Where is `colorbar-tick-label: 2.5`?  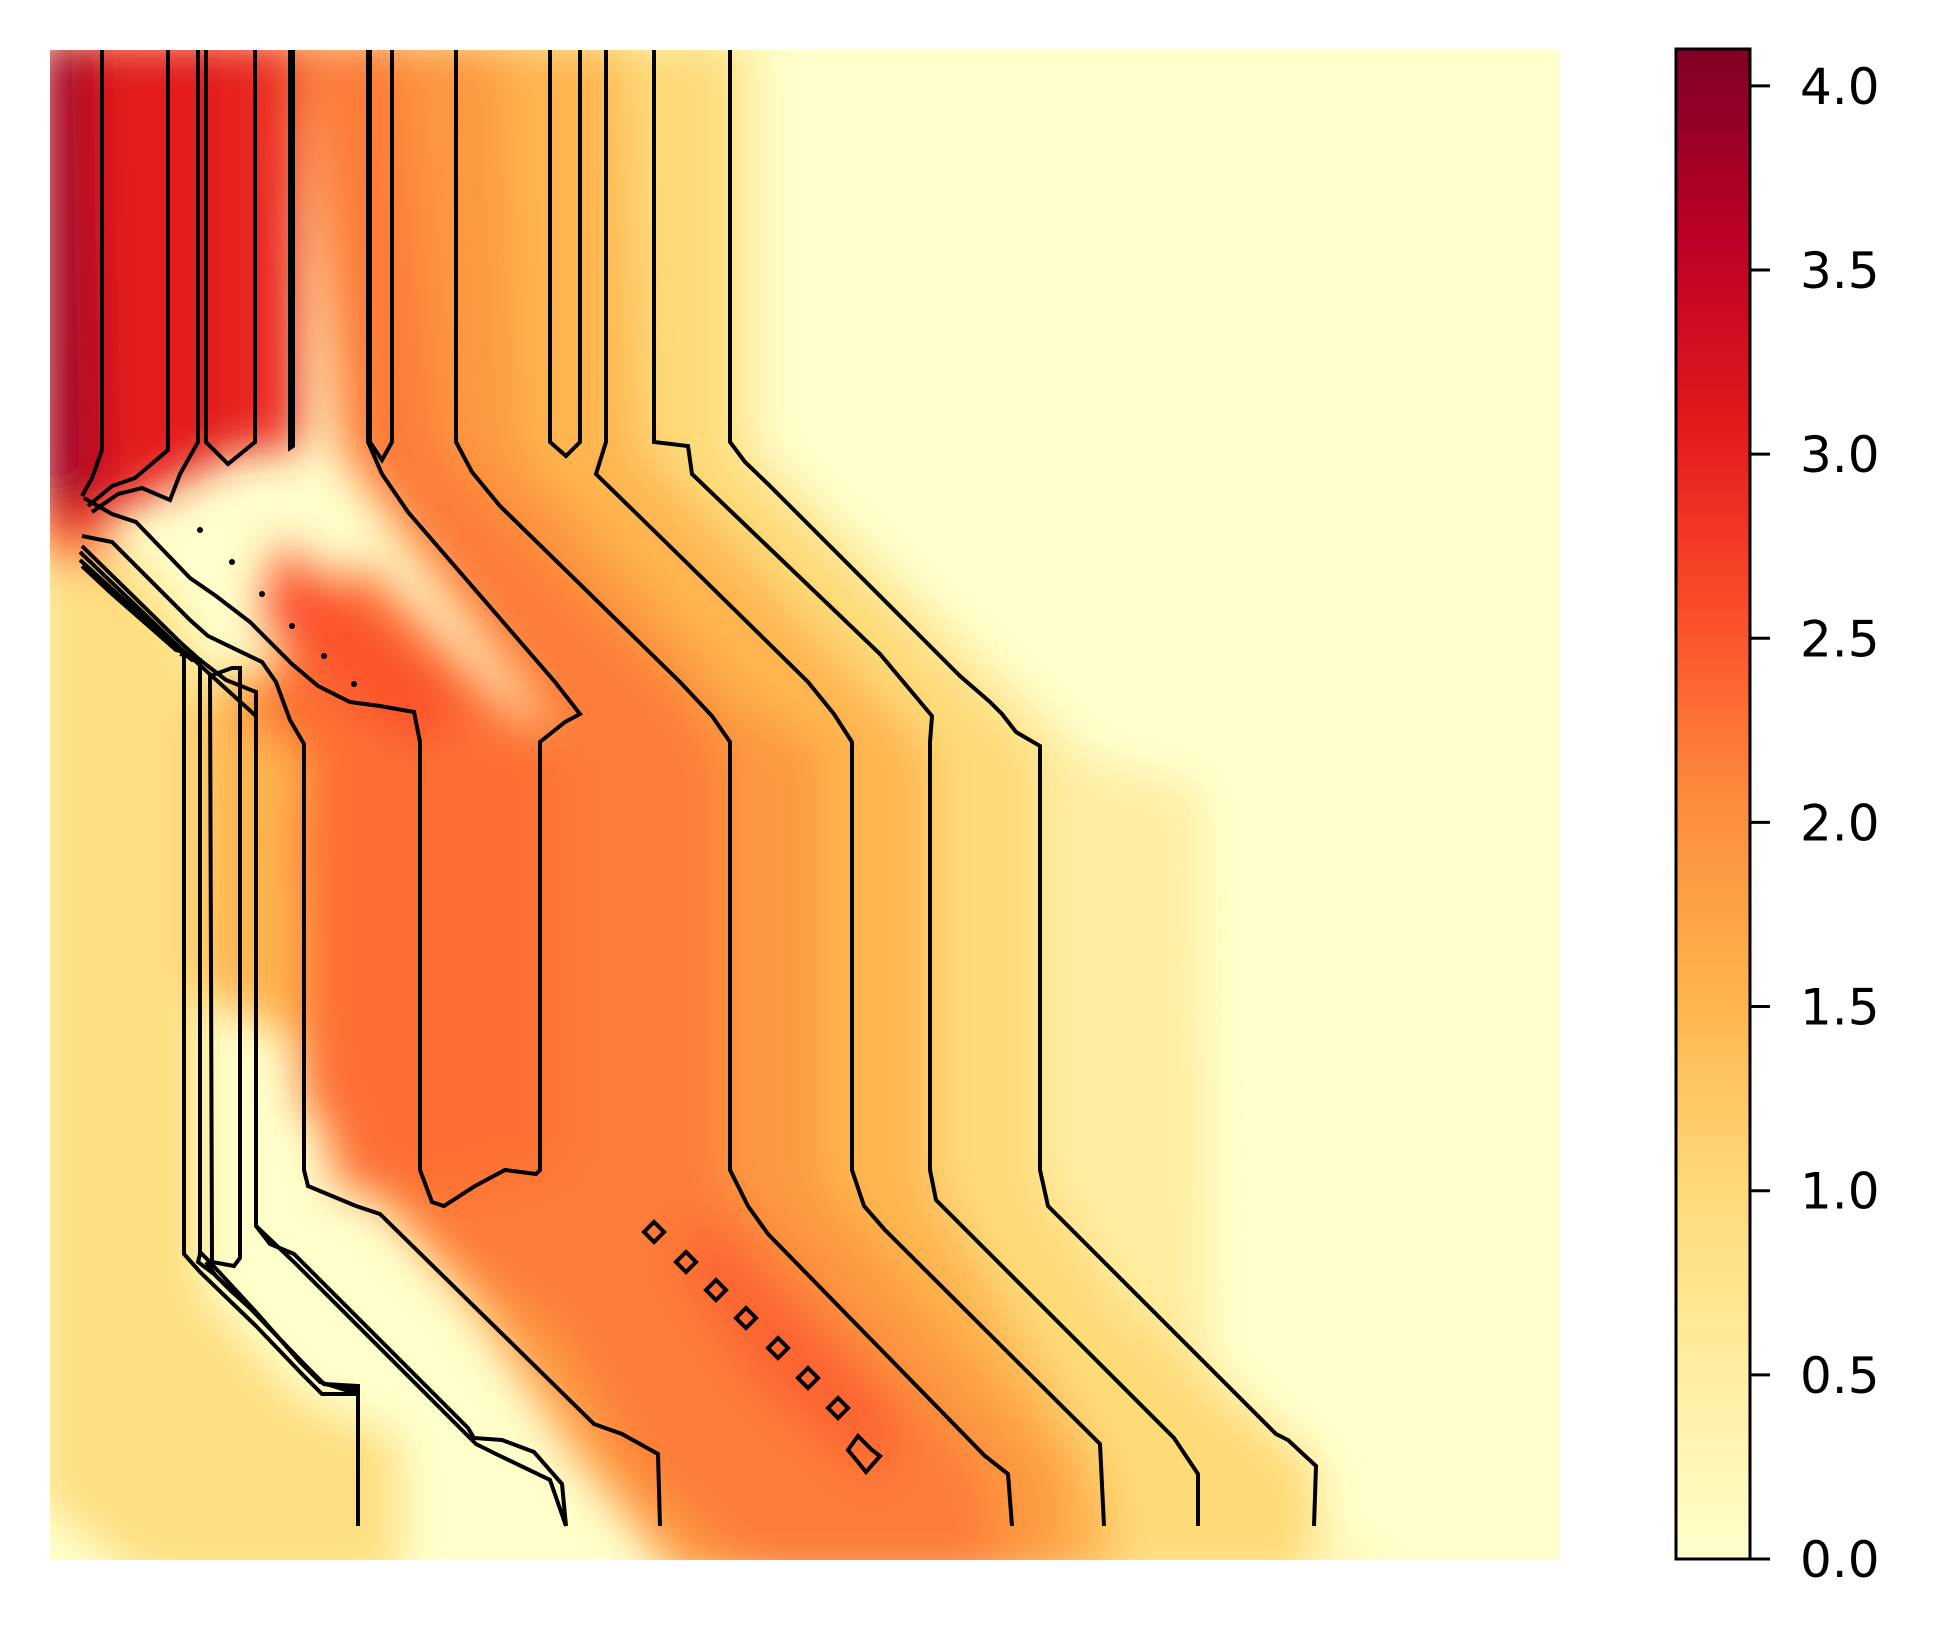 colorbar-tick-label: 2.5 is located at coordinates (1840, 639).